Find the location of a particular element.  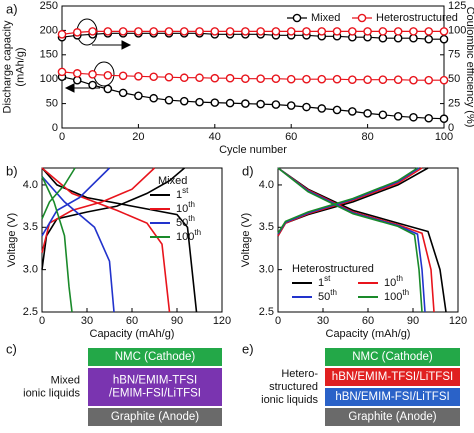

y2-tick-label: 75 is located at coordinates (454, 55).